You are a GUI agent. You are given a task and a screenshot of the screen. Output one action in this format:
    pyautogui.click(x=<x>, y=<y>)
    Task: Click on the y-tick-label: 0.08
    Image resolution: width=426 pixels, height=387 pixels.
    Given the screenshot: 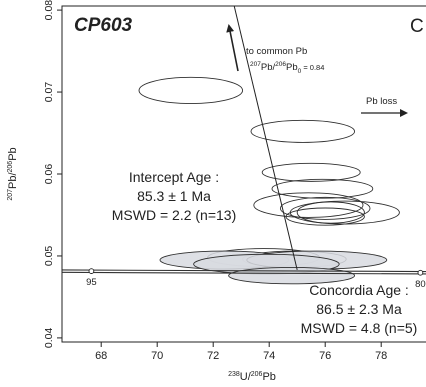 What is the action you would take?
    pyautogui.click(x=49, y=10)
    